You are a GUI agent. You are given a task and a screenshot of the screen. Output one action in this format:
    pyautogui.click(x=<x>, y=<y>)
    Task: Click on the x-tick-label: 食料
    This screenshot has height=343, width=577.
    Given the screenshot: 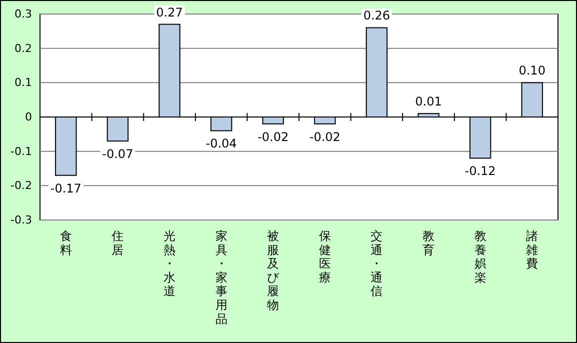 What is the action you would take?
    pyautogui.click(x=66, y=243)
    